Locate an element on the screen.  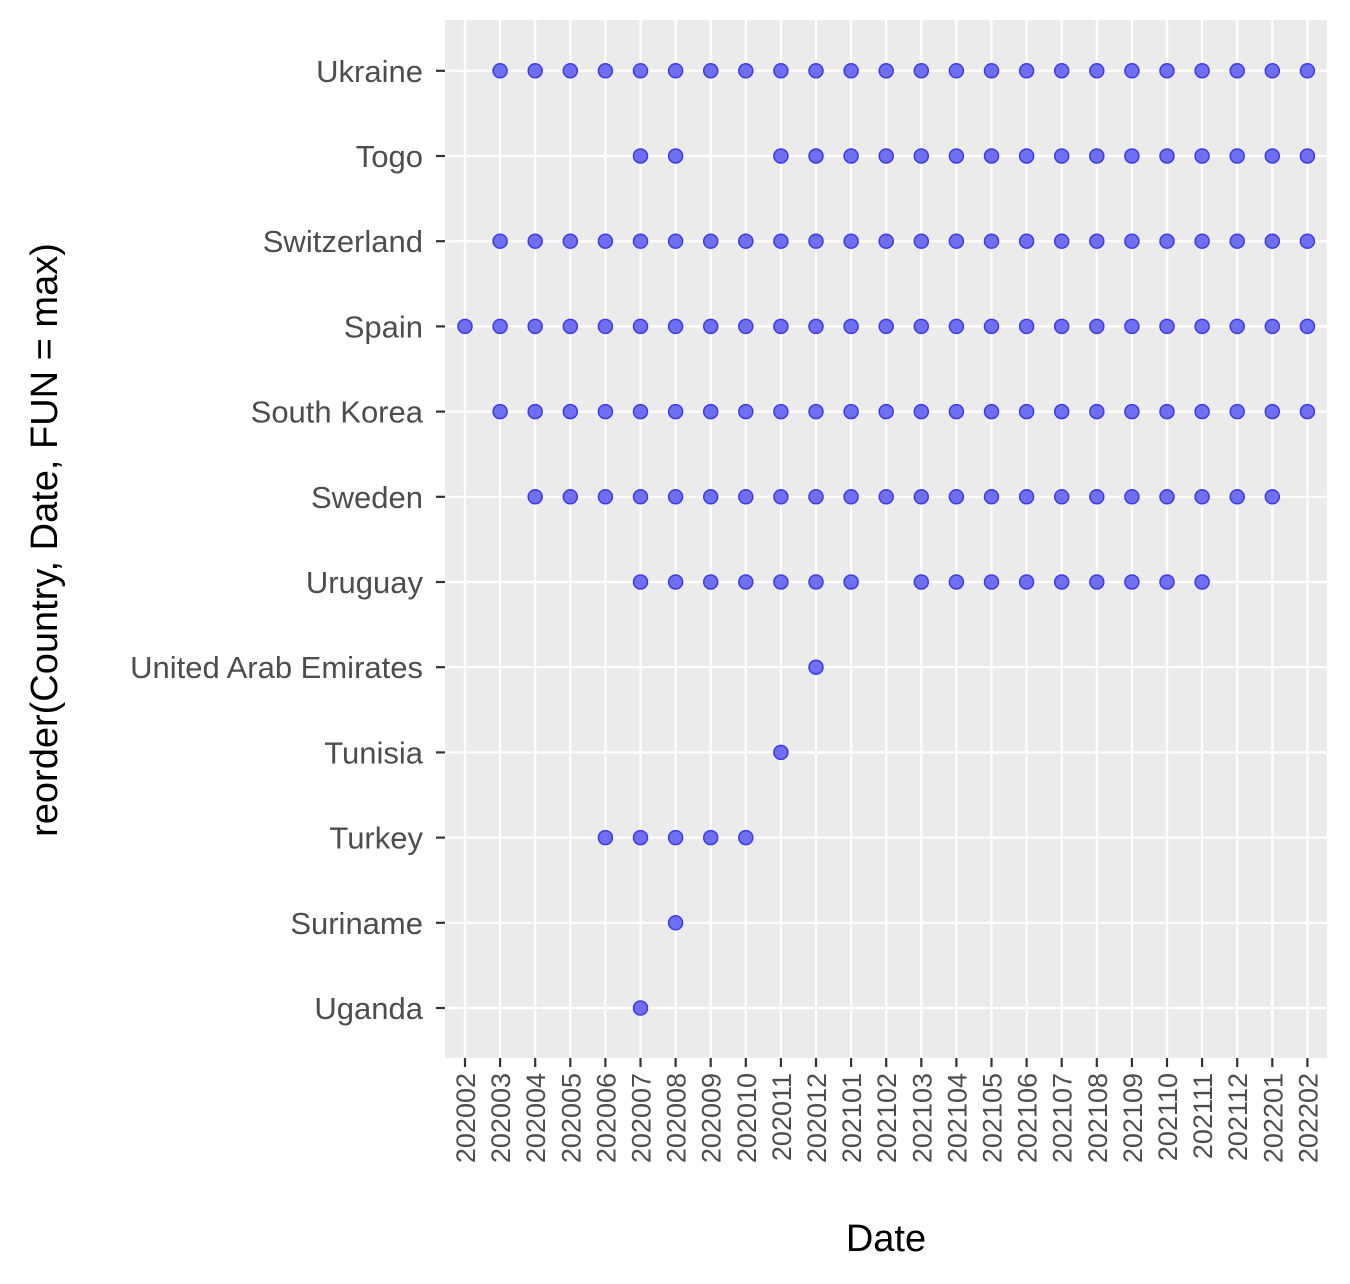
y-axis-title: reorder(Country, Date, FUN = max) is located at coordinates (45, 540).